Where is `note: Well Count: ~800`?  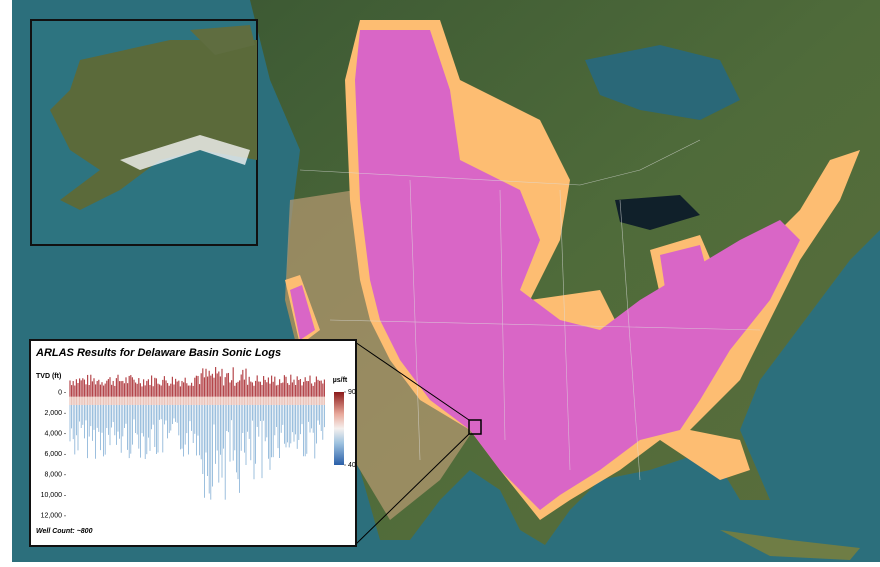
note: Well Count: ~800 is located at coordinates (64, 531).